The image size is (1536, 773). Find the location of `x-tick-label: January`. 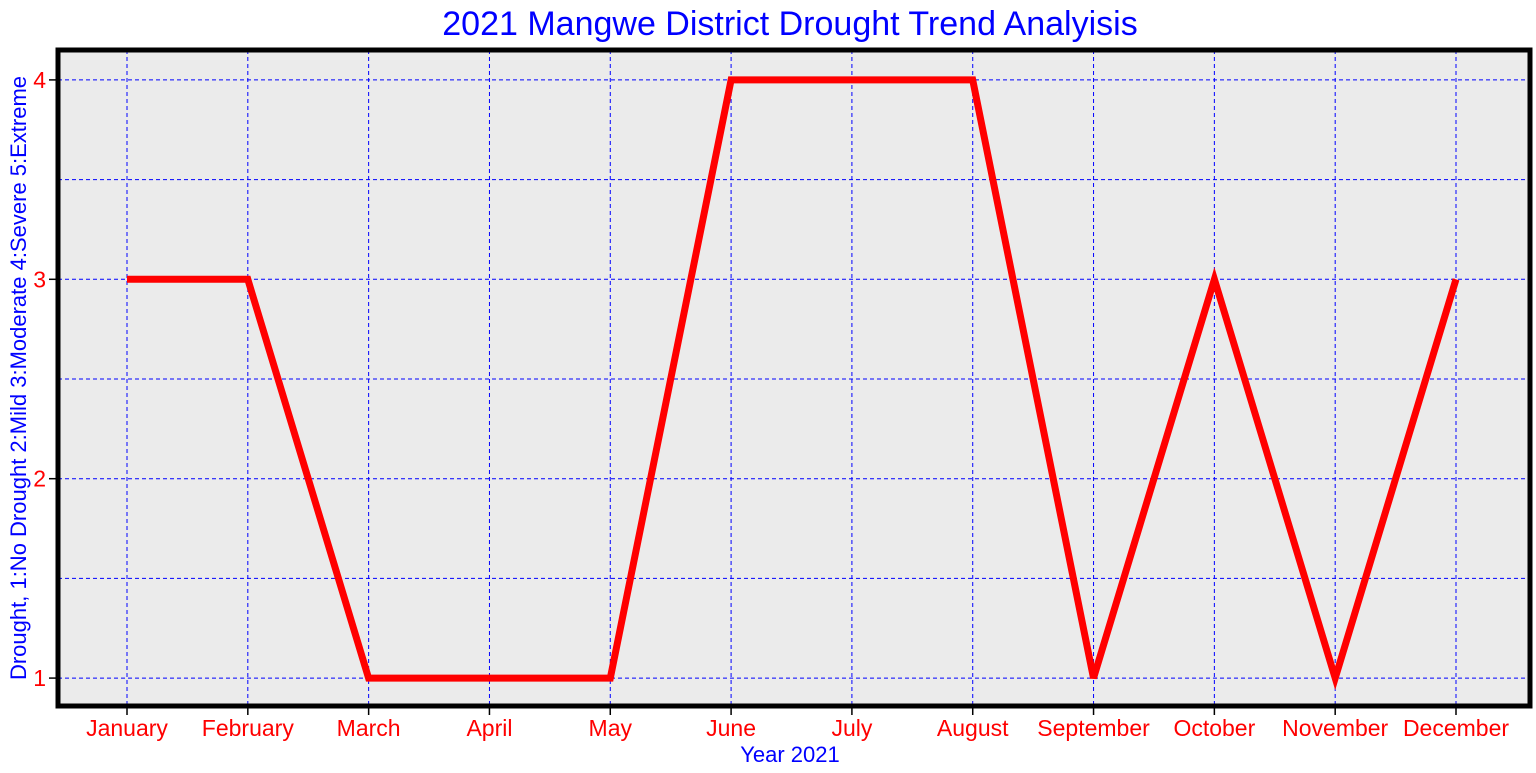

x-tick-label: January is located at coordinates (127, 728).